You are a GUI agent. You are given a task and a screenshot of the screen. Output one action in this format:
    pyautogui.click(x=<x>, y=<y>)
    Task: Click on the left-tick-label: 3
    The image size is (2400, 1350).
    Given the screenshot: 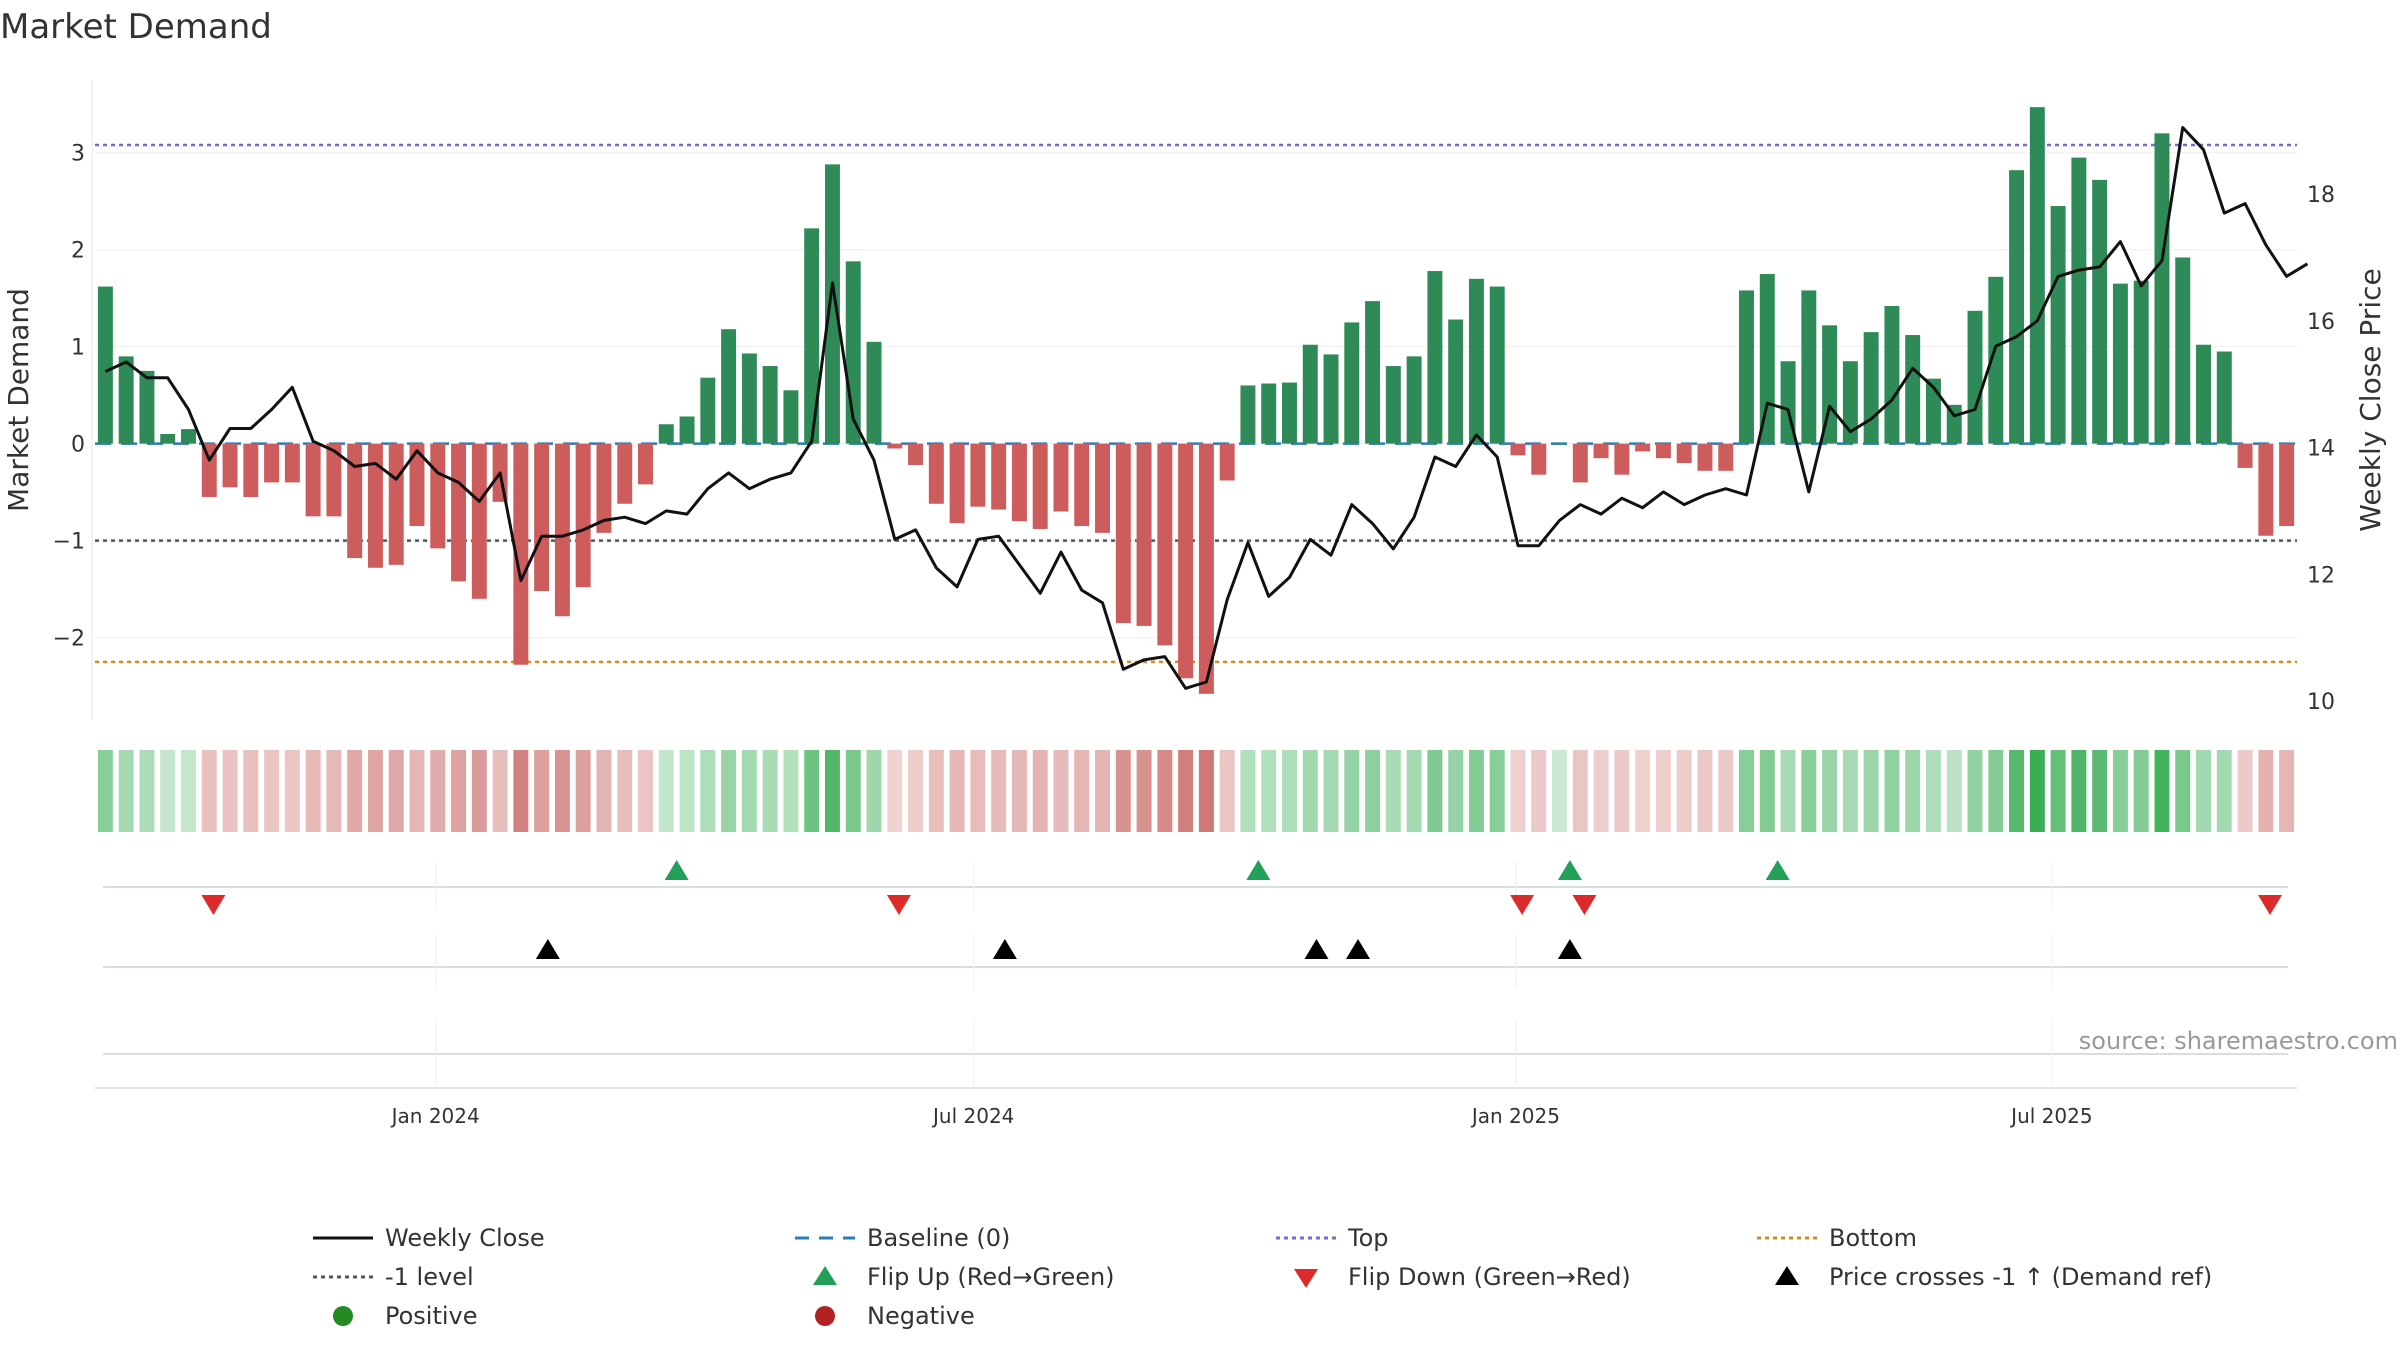 What is the action you would take?
    pyautogui.click(x=78, y=154)
    